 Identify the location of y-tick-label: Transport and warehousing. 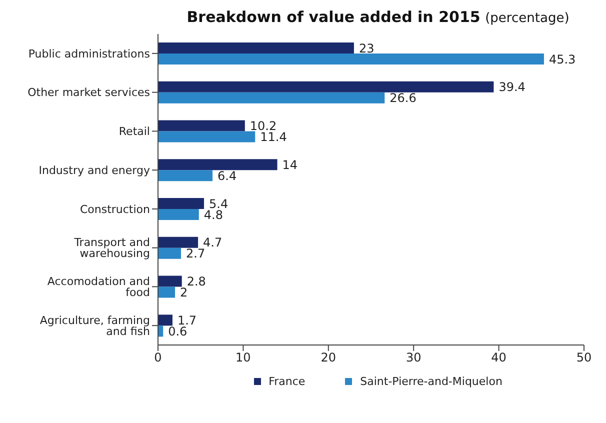
(111, 248).